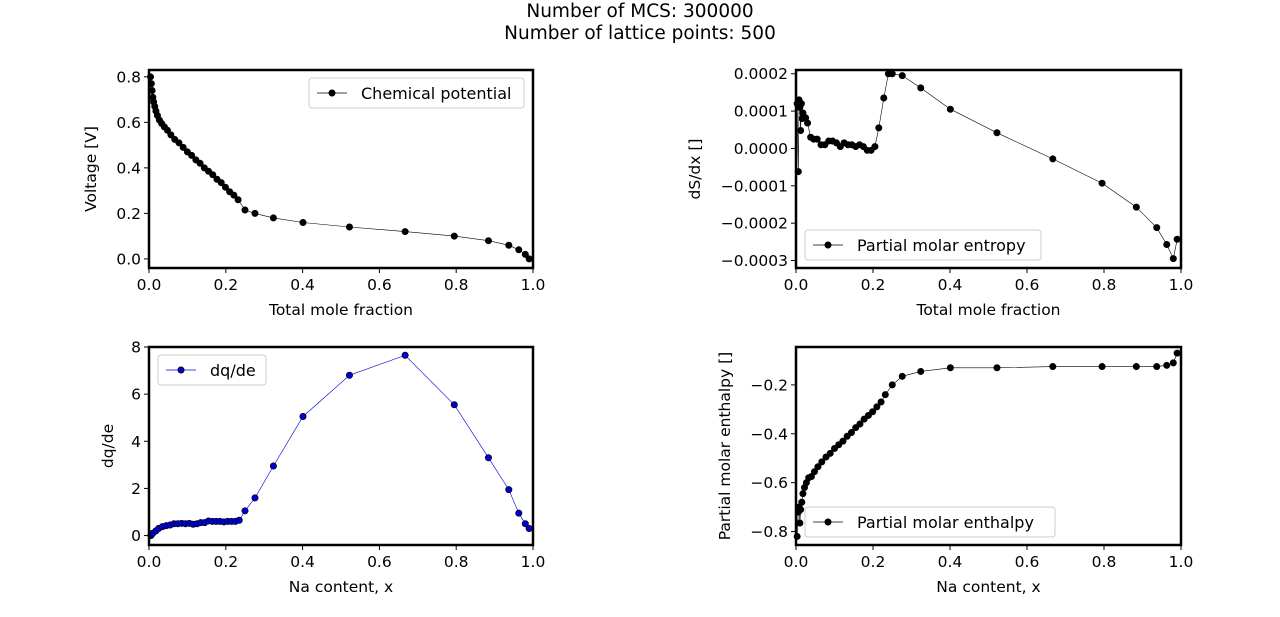 The height and width of the screenshot is (617, 1280). Describe the element at coordinates (128, 77) in the screenshot. I see `y-tick-label: 0.8` at that location.